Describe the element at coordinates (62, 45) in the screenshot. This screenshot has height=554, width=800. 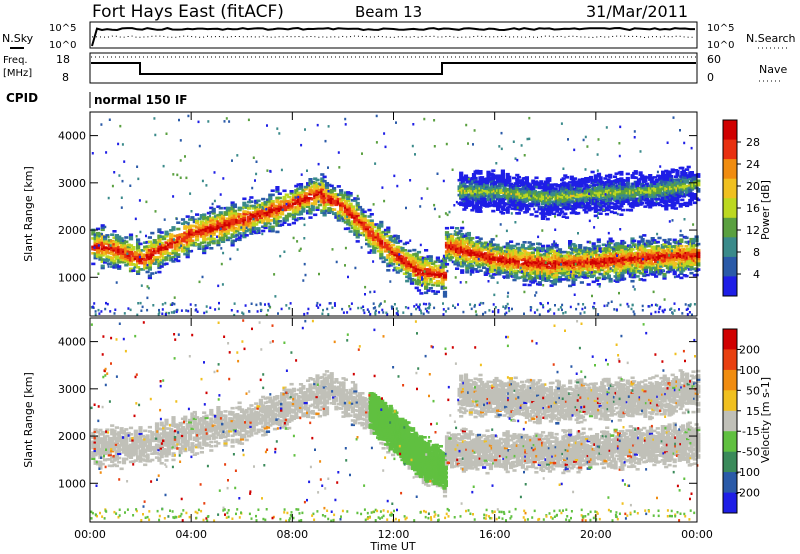
I see `noise-tick-left-bottom: 10^0` at that location.